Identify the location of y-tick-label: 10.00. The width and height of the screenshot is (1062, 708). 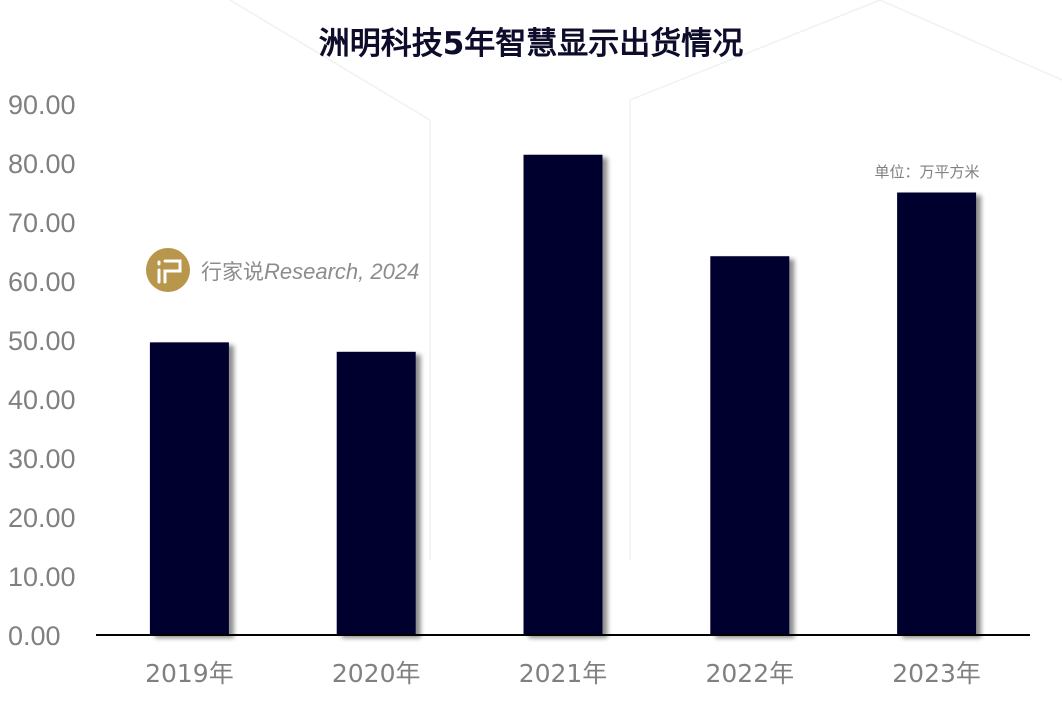
(42, 577).